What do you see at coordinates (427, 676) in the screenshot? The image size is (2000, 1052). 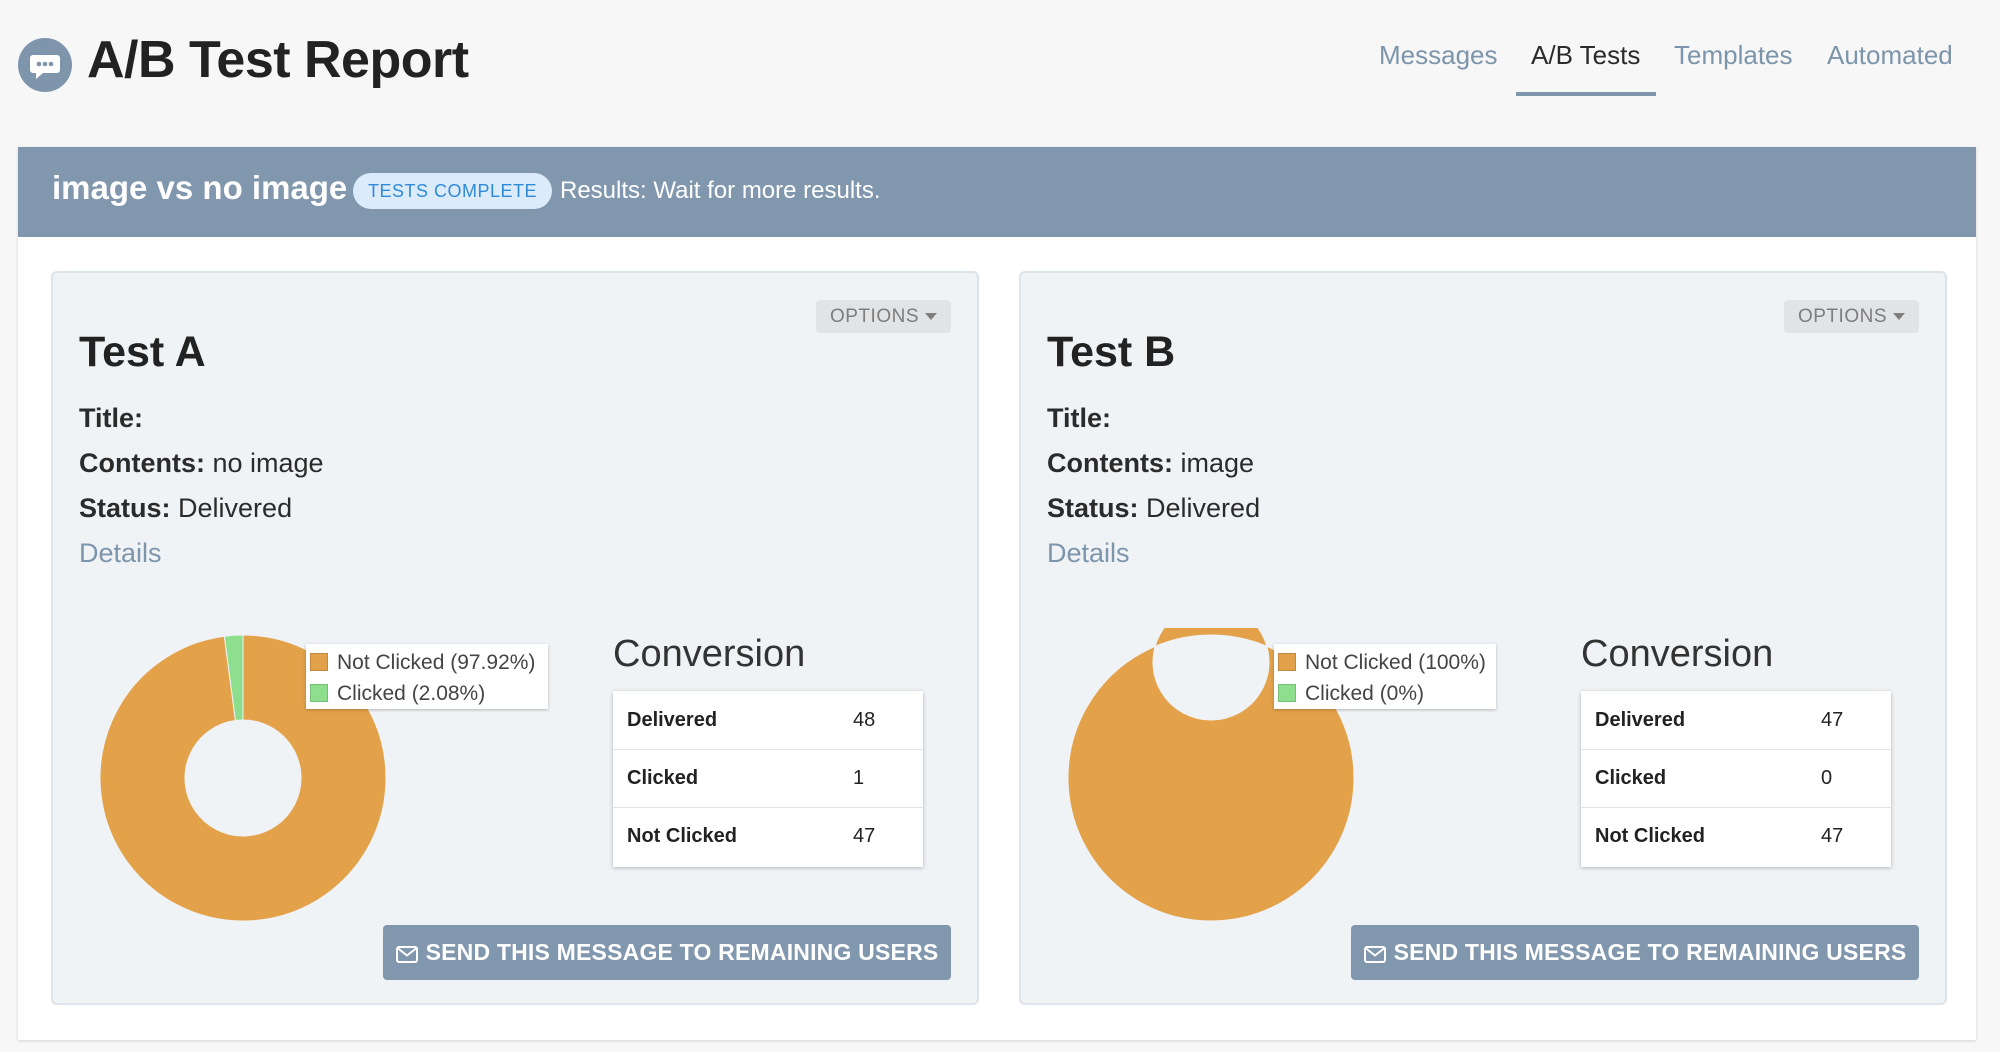 I see `chart-legend: Not Clicked (97.92%) Clicked (2.08%)` at bounding box center [427, 676].